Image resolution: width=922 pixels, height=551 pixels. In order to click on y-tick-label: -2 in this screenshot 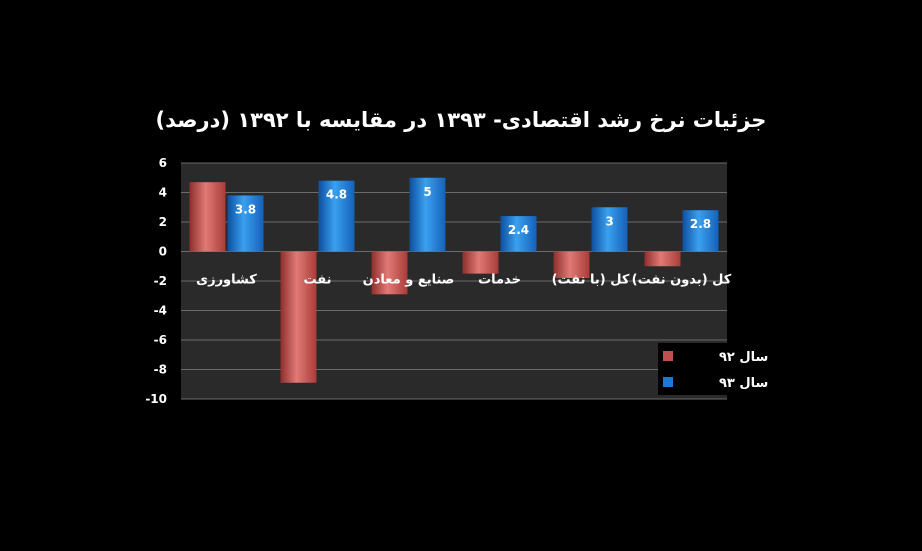, I will do `click(160, 281)`.